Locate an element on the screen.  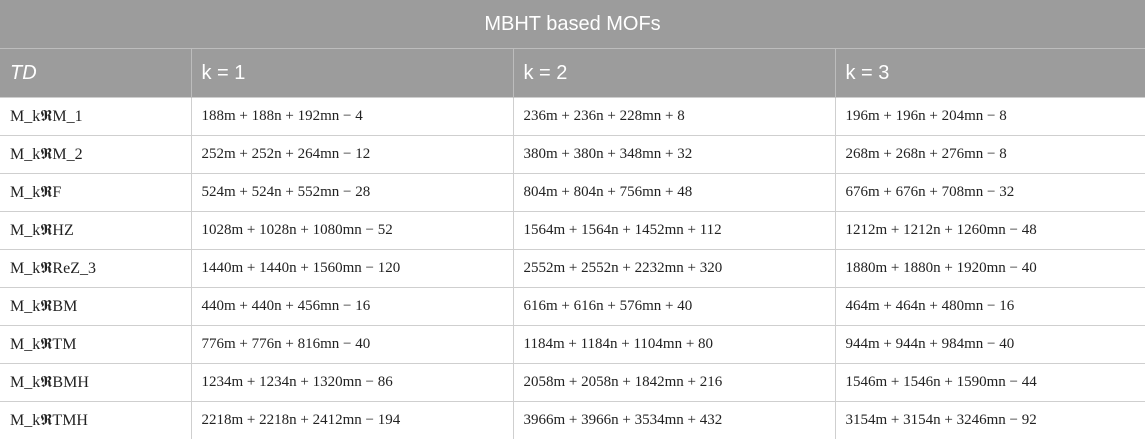
column-header-k1: k = 1 is located at coordinates (351, 73).